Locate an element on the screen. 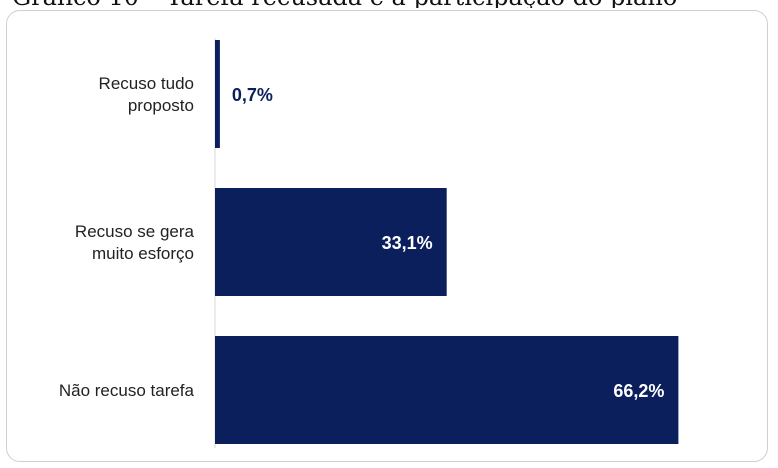 This screenshot has width=778, height=468. value-label-2: 66,2% is located at coordinates (638, 391).